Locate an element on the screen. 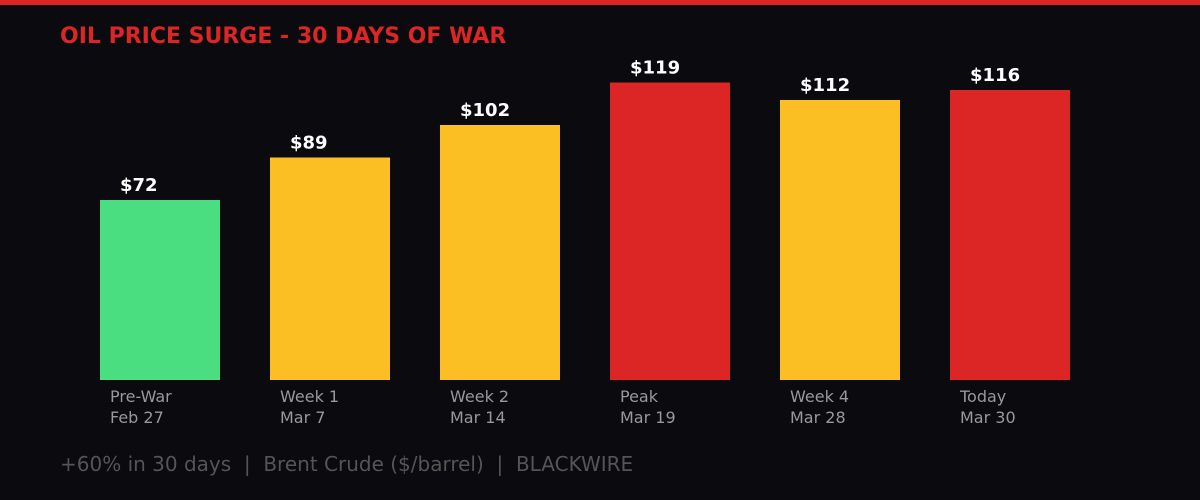 The image size is (1200, 500). category-date: Mar 28 is located at coordinates (818, 417).